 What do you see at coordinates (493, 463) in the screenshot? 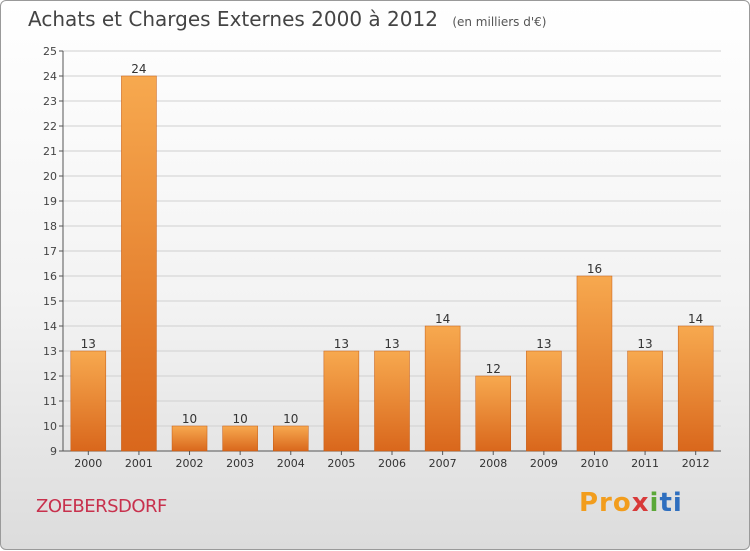
I see `x-tick-label: 2008` at bounding box center [493, 463].